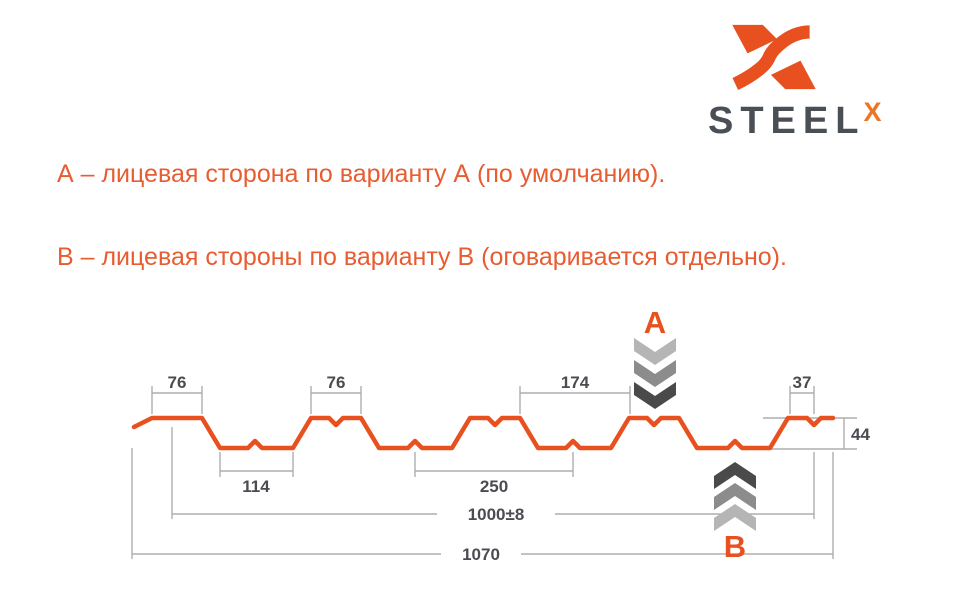 The width and height of the screenshot is (970, 597). Describe the element at coordinates (860, 434) in the screenshot. I see `dim-height: 44` at that location.